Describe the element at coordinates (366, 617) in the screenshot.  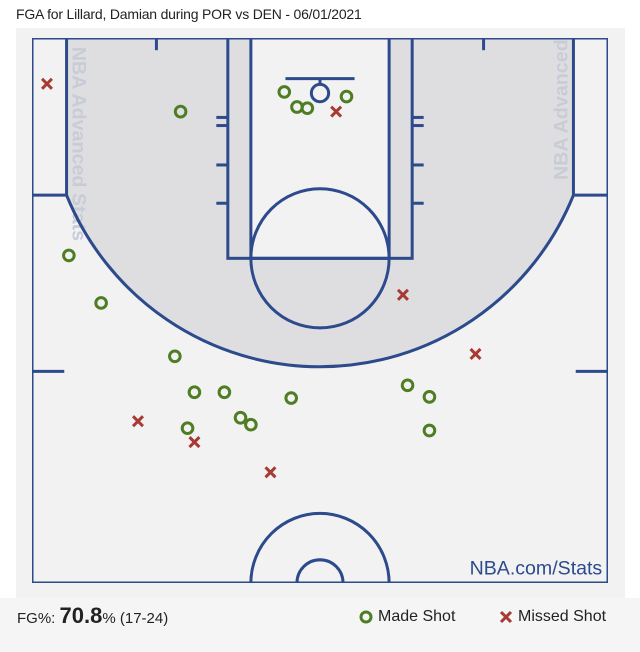
I see `made-shot-icon` at that location.